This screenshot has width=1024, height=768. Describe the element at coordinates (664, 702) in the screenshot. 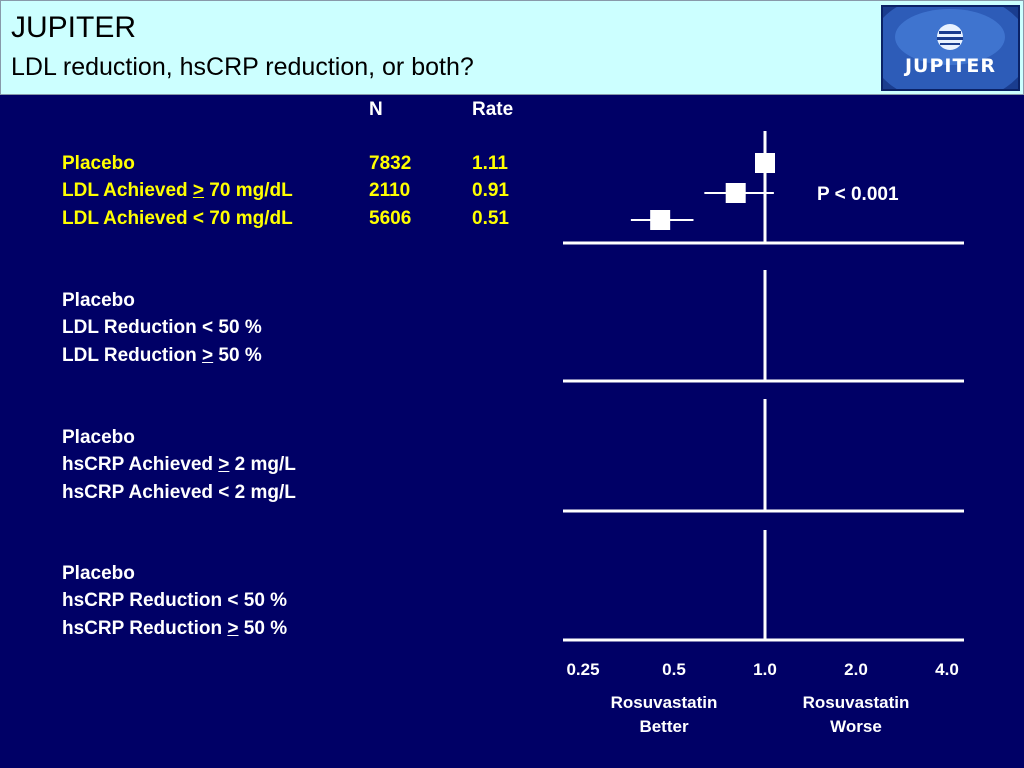

I see `caption-better: Rosuvastatin` at that location.